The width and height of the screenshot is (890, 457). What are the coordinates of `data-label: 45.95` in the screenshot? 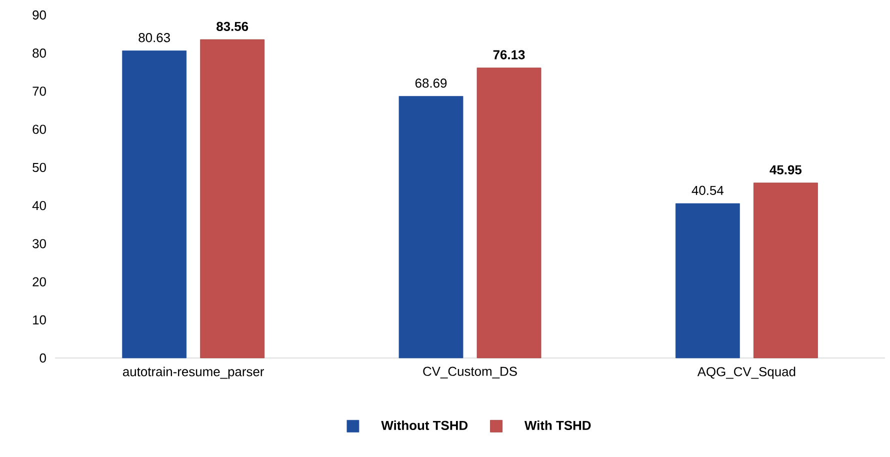 It's located at (786, 169).